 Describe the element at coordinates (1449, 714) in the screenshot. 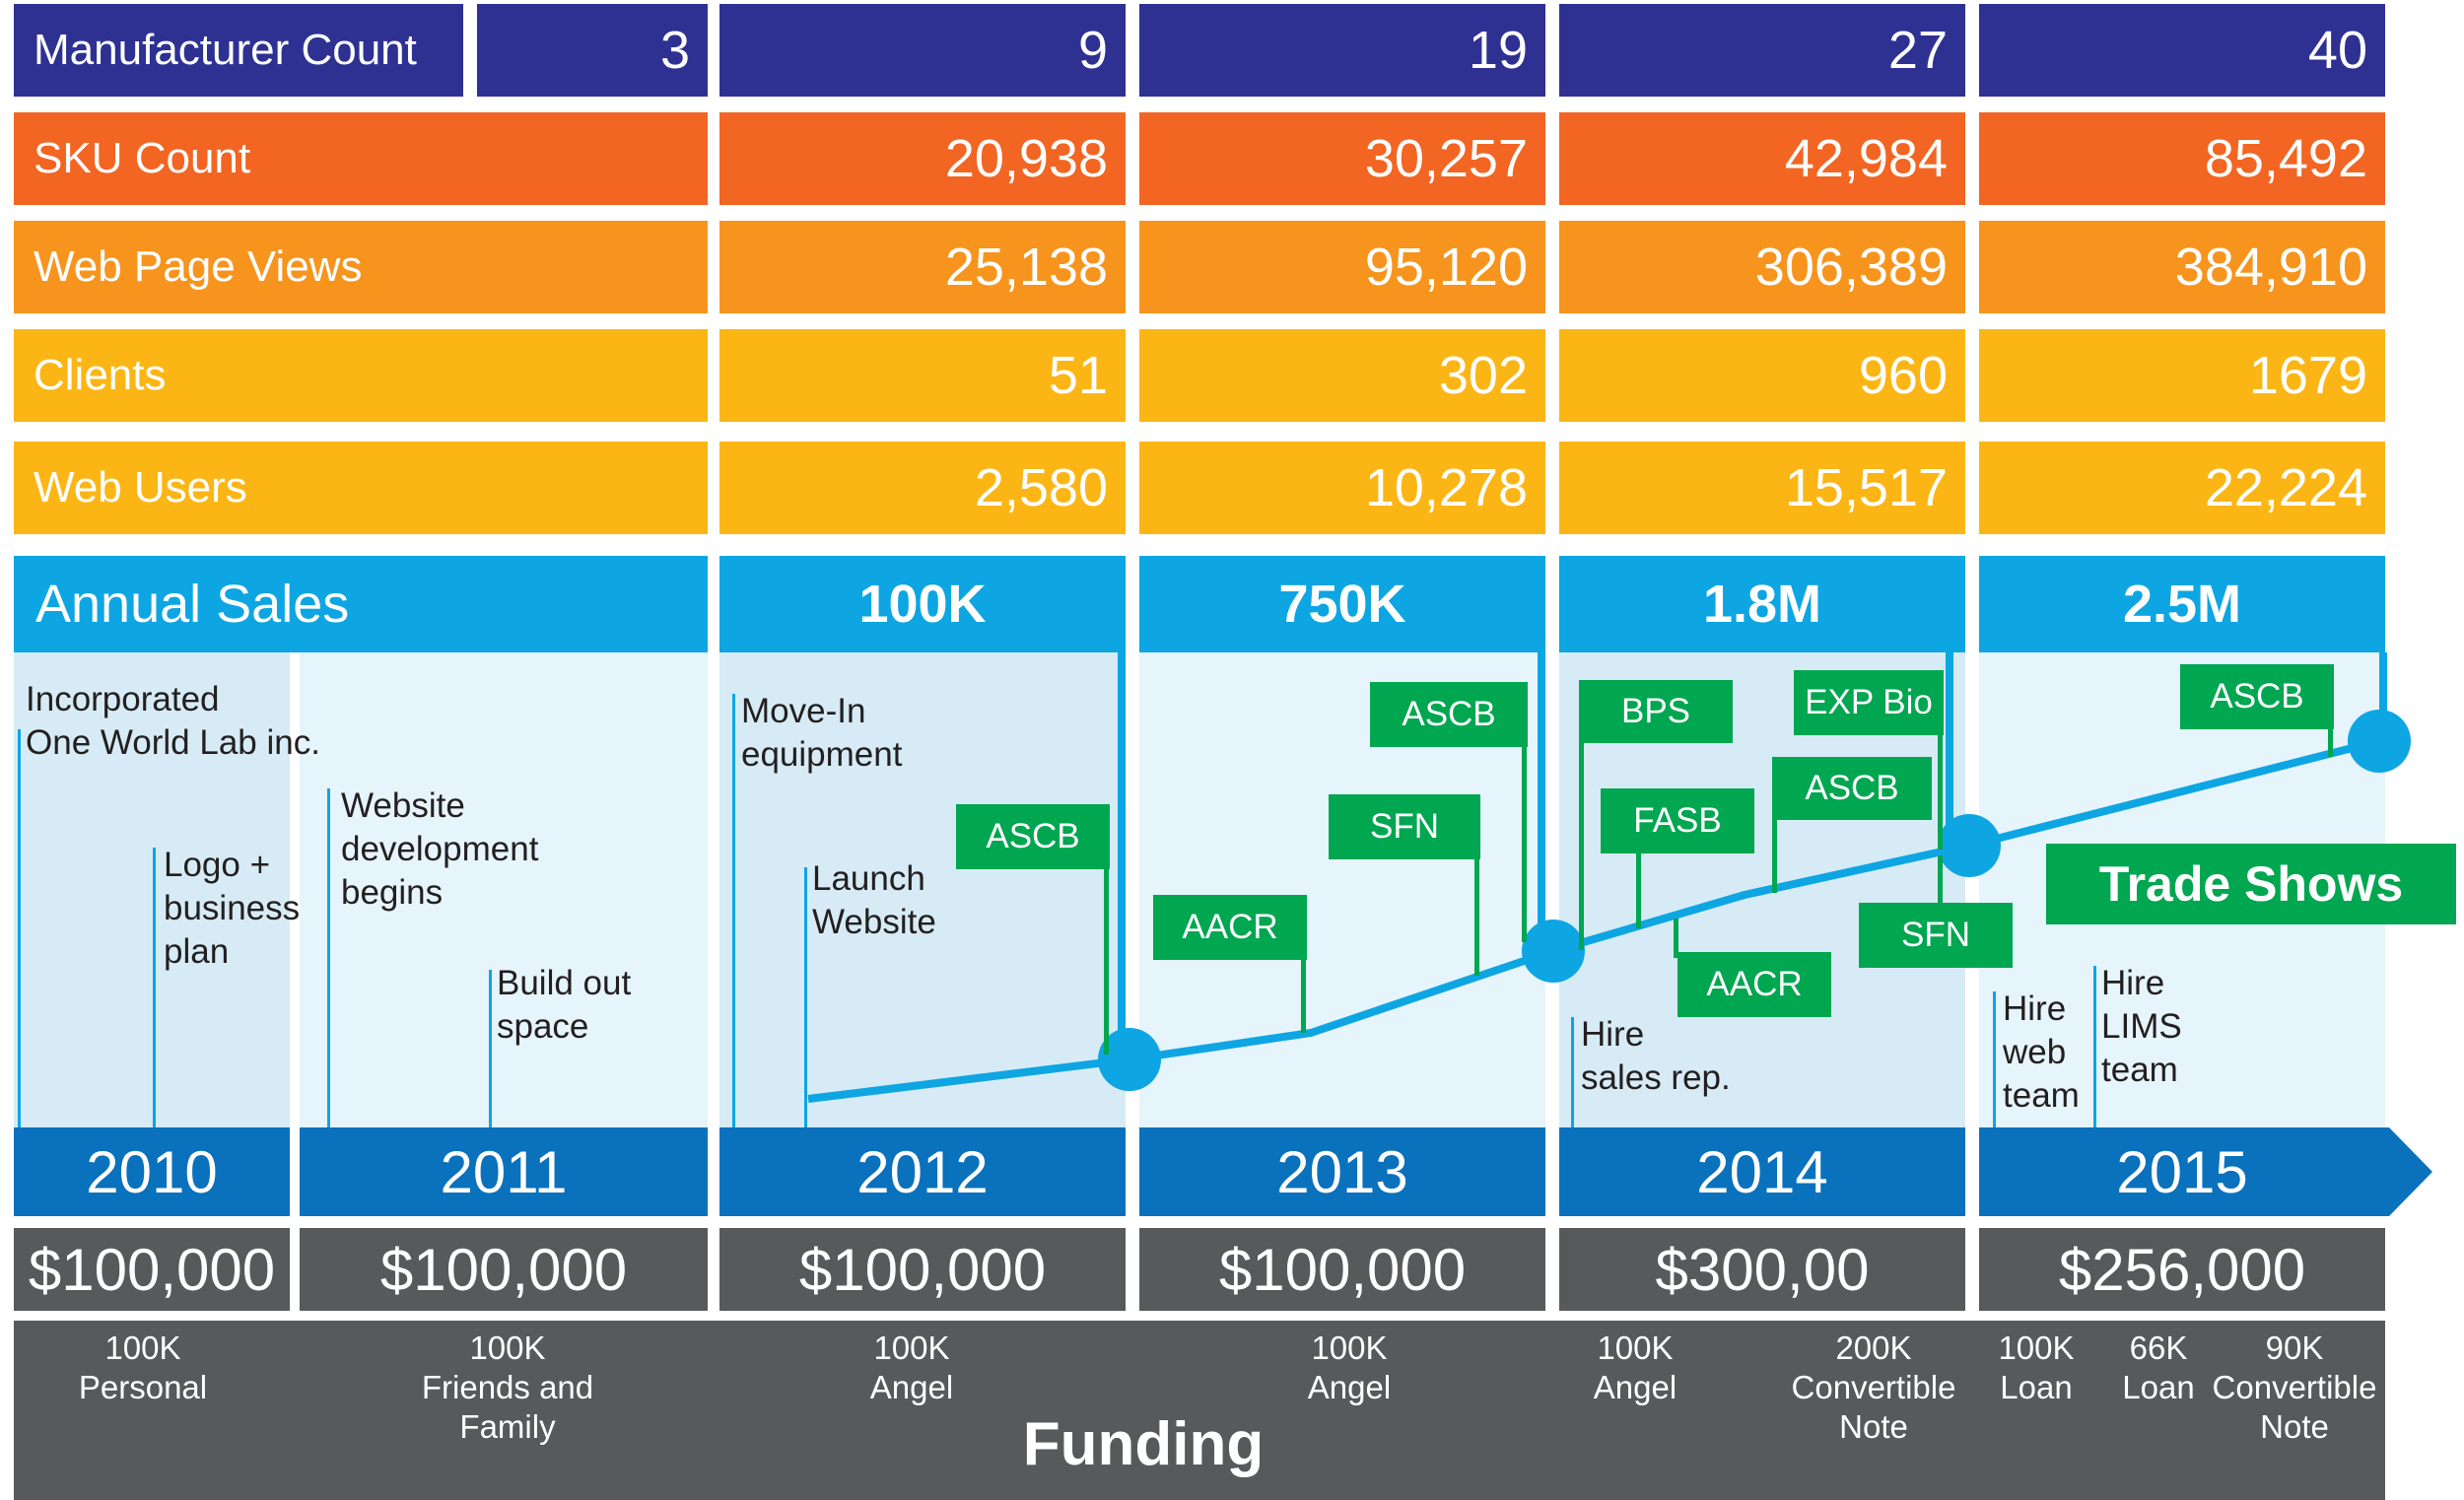

I see `flag-ascb-2013: ASCB` at that location.